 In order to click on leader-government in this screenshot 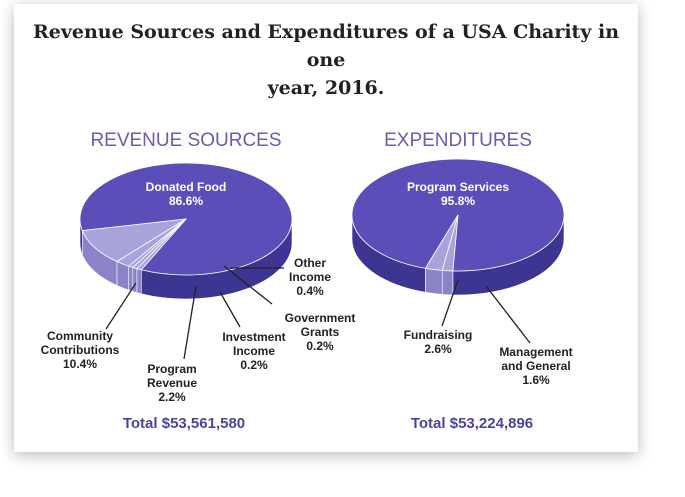, I will do `click(248, 285)`.